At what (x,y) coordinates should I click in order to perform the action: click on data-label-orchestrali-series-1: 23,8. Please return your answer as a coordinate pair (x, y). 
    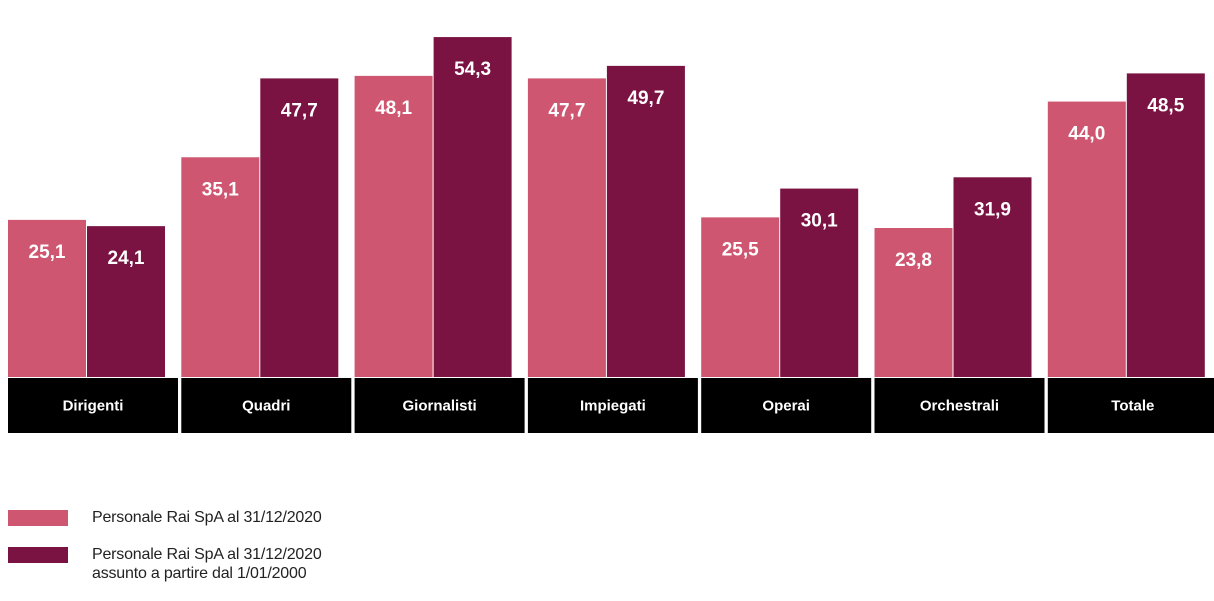
    Looking at the image, I should click on (913, 260).